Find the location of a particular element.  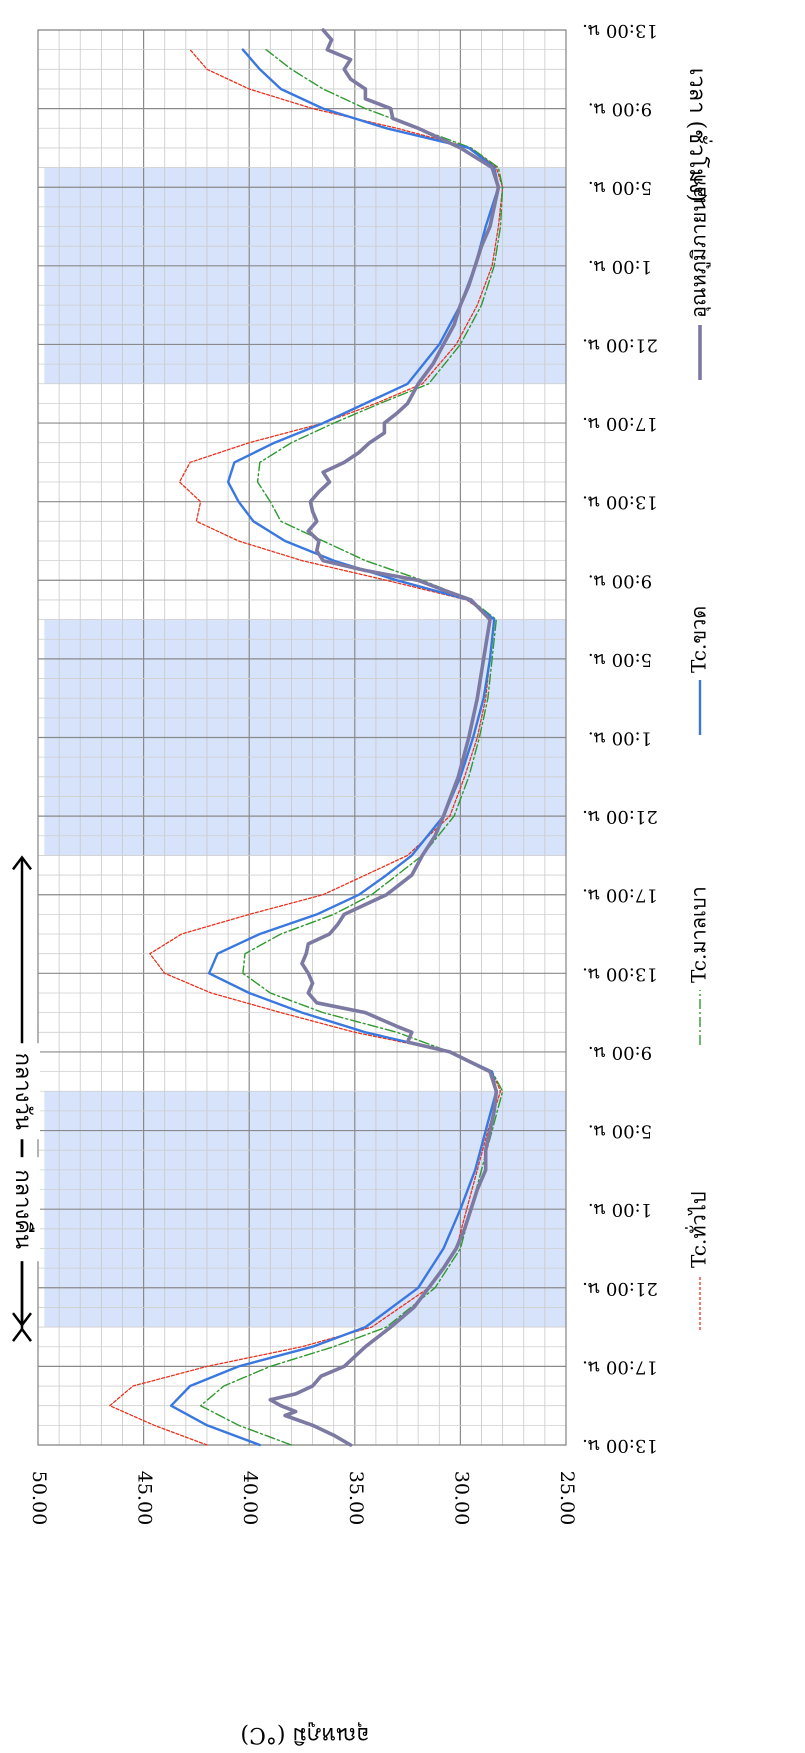

annotations: กลางคืน กลางวัน is located at coordinates (22, 1098).